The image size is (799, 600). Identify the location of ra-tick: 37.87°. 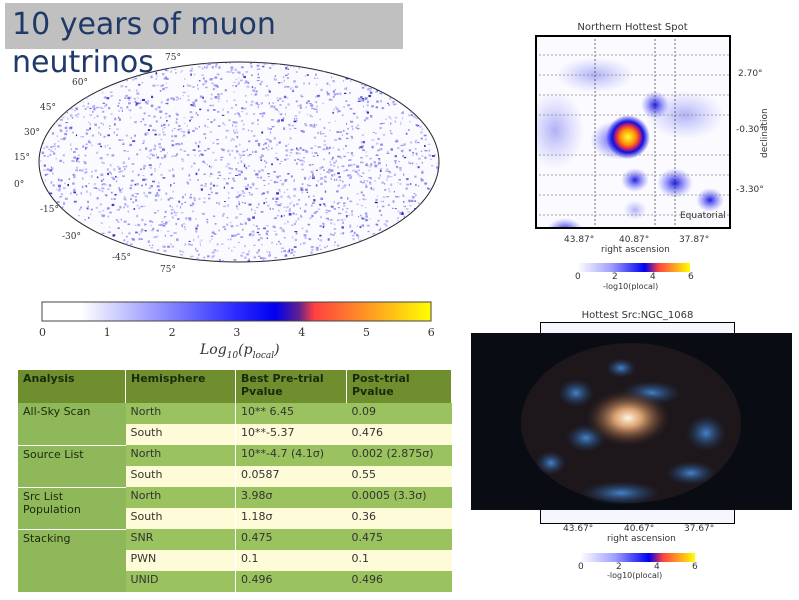
(694, 240).